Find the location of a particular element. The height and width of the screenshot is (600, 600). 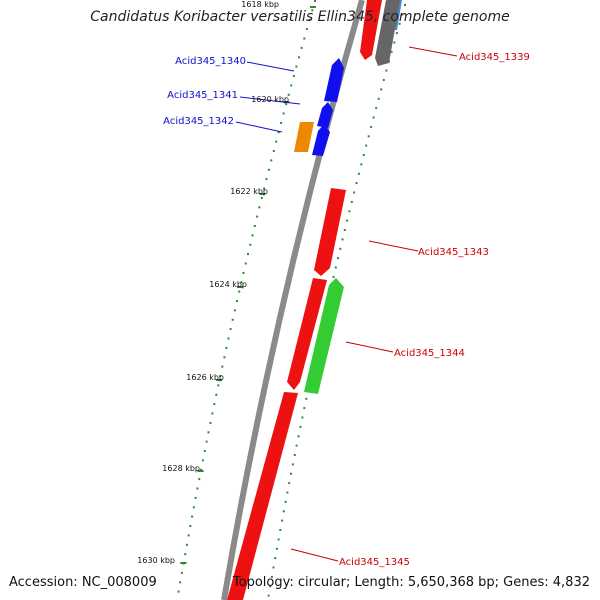

gene-label-1339: Acid345_1339 is located at coordinates (494, 57).